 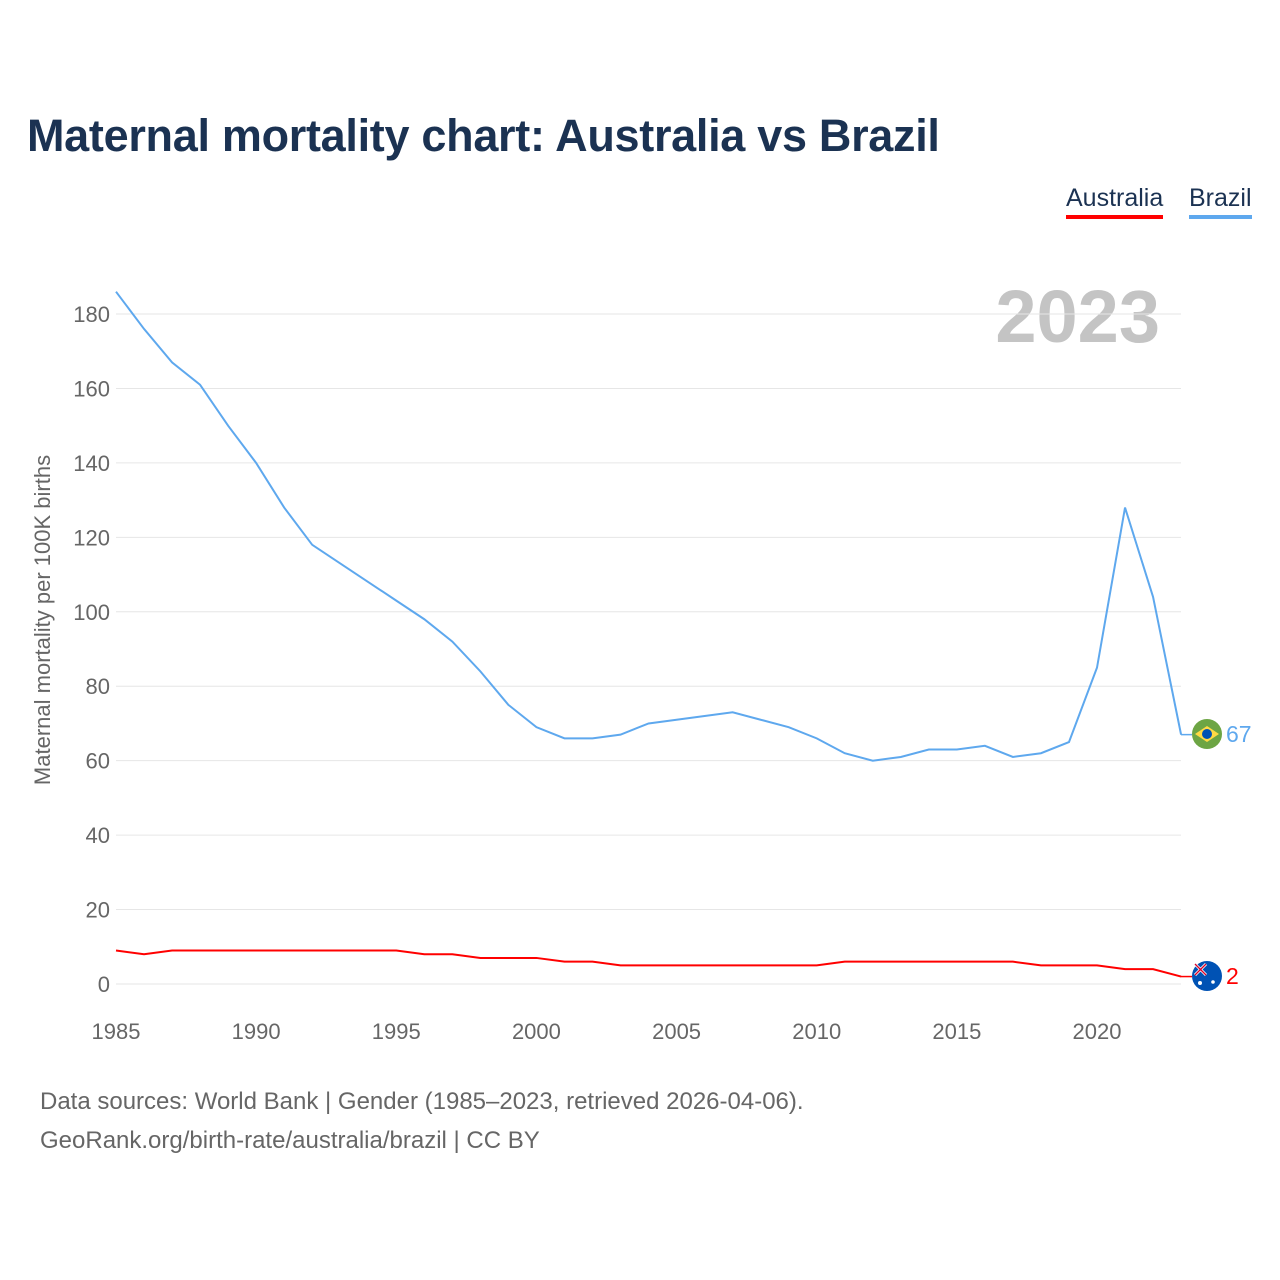 I want to click on x-tick-label: 1995, so click(x=396, y=1031).